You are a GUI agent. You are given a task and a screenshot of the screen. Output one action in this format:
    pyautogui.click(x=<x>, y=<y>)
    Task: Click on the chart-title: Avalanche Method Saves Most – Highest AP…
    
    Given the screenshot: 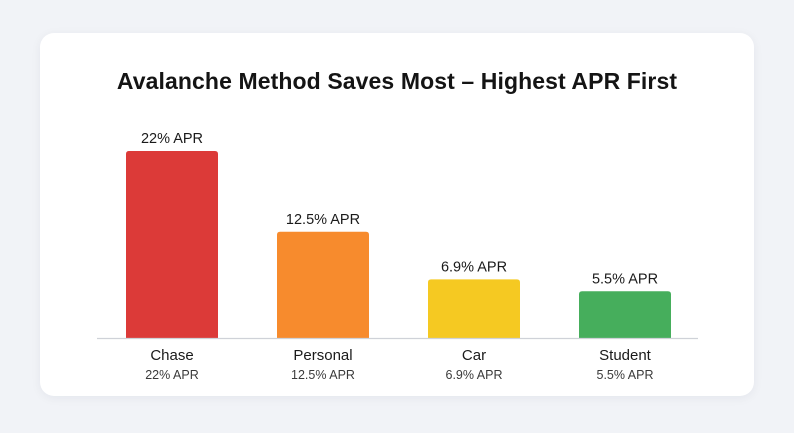 What is the action you would take?
    pyautogui.click(x=397, y=81)
    